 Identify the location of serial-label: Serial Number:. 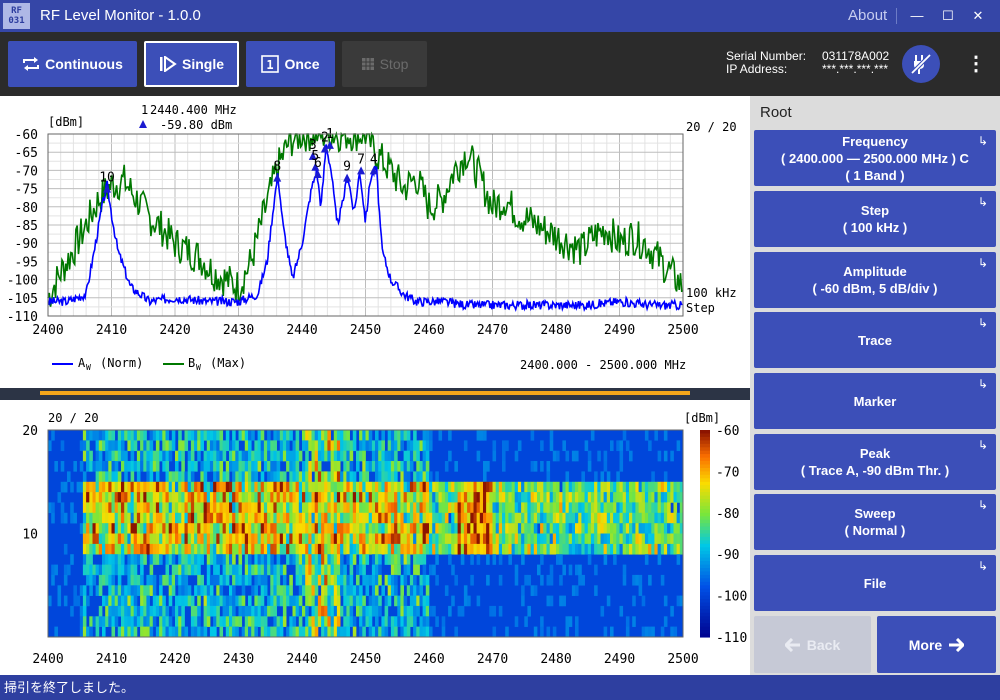
(766, 56).